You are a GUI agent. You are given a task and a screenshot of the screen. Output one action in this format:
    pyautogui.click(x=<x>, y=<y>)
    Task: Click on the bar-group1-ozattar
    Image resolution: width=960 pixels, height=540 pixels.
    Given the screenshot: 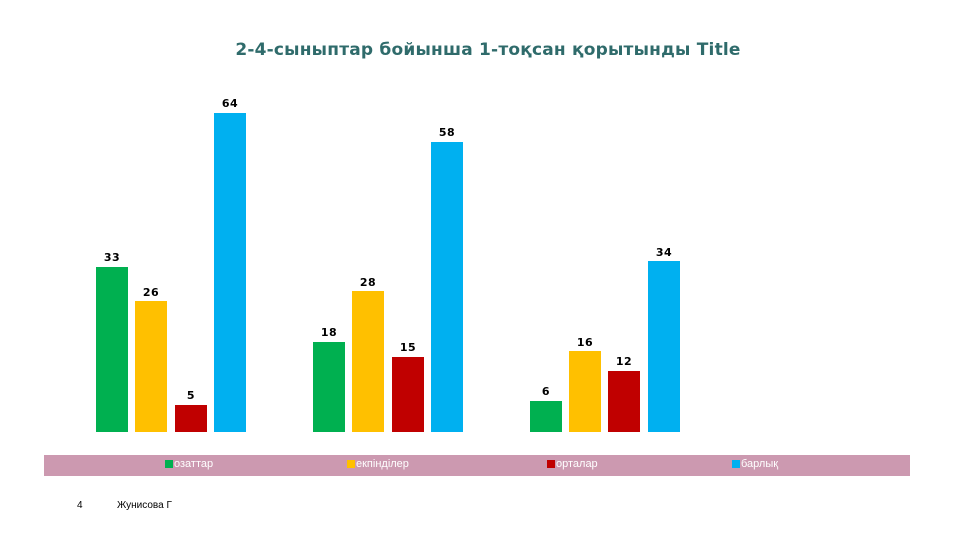 What is the action you would take?
    pyautogui.click(x=112, y=349)
    